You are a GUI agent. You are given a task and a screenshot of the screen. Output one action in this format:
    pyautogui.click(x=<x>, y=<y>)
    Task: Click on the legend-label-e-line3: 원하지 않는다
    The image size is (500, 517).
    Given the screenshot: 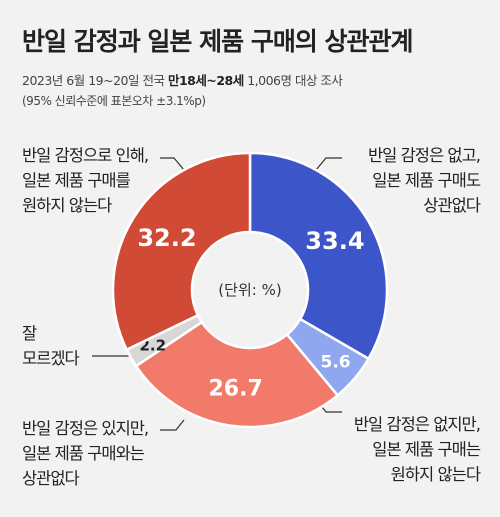 What is the action you would take?
    pyautogui.click(x=67, y=205)
    